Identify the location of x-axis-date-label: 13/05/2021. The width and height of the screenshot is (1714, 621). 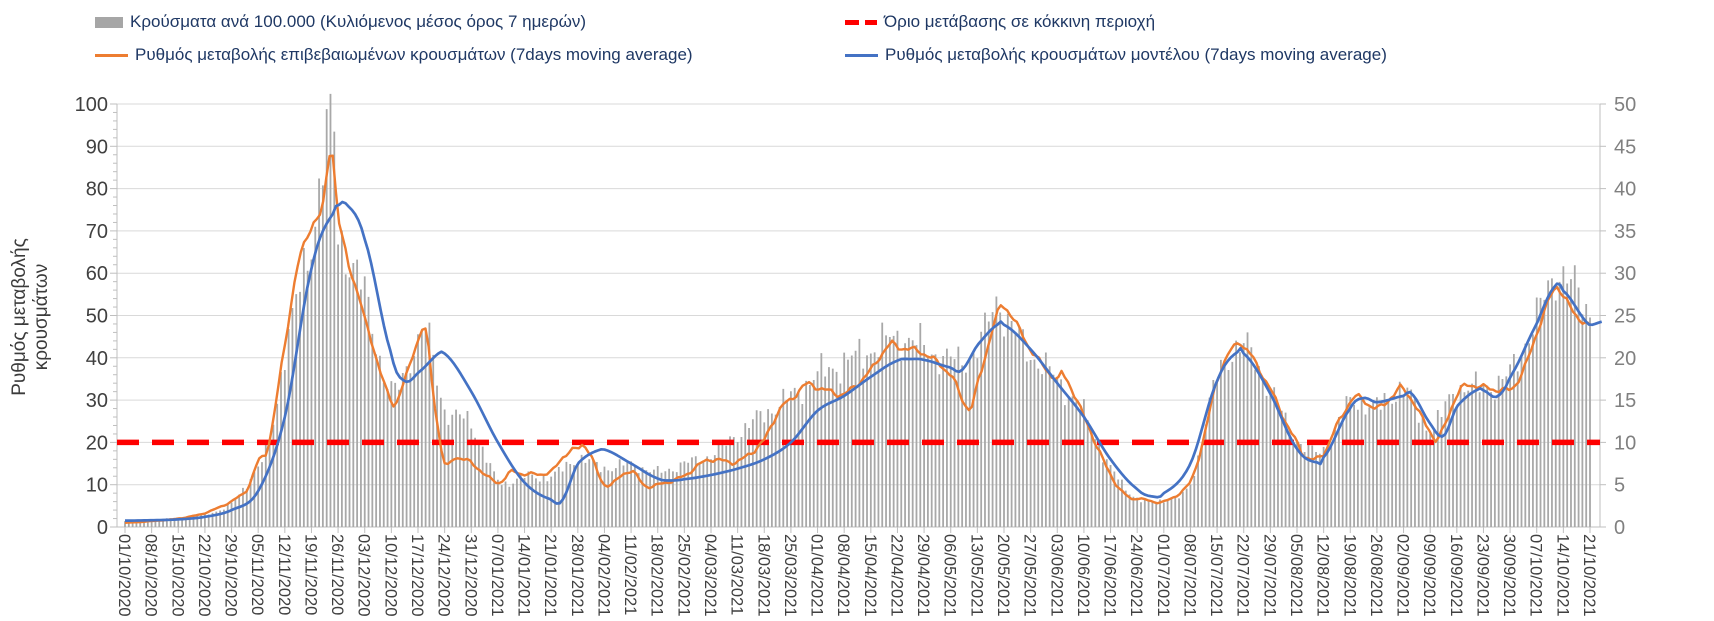
(976, 575).